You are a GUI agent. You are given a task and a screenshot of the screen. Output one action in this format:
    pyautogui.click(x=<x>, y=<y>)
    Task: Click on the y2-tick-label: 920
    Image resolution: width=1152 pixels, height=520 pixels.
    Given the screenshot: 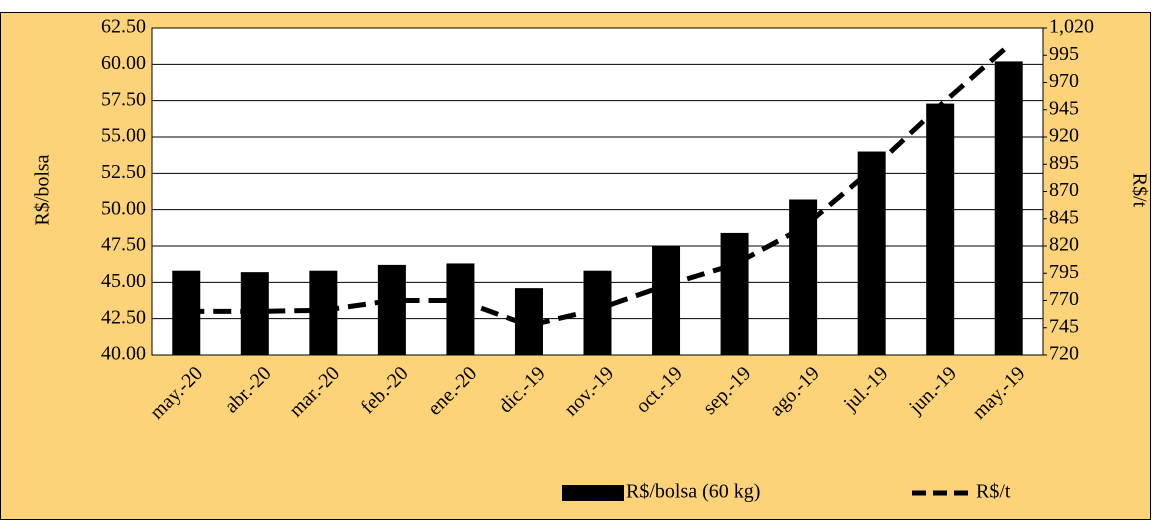 What is the action you would take?
    pyautogui.click(x=1064, y=136)
    